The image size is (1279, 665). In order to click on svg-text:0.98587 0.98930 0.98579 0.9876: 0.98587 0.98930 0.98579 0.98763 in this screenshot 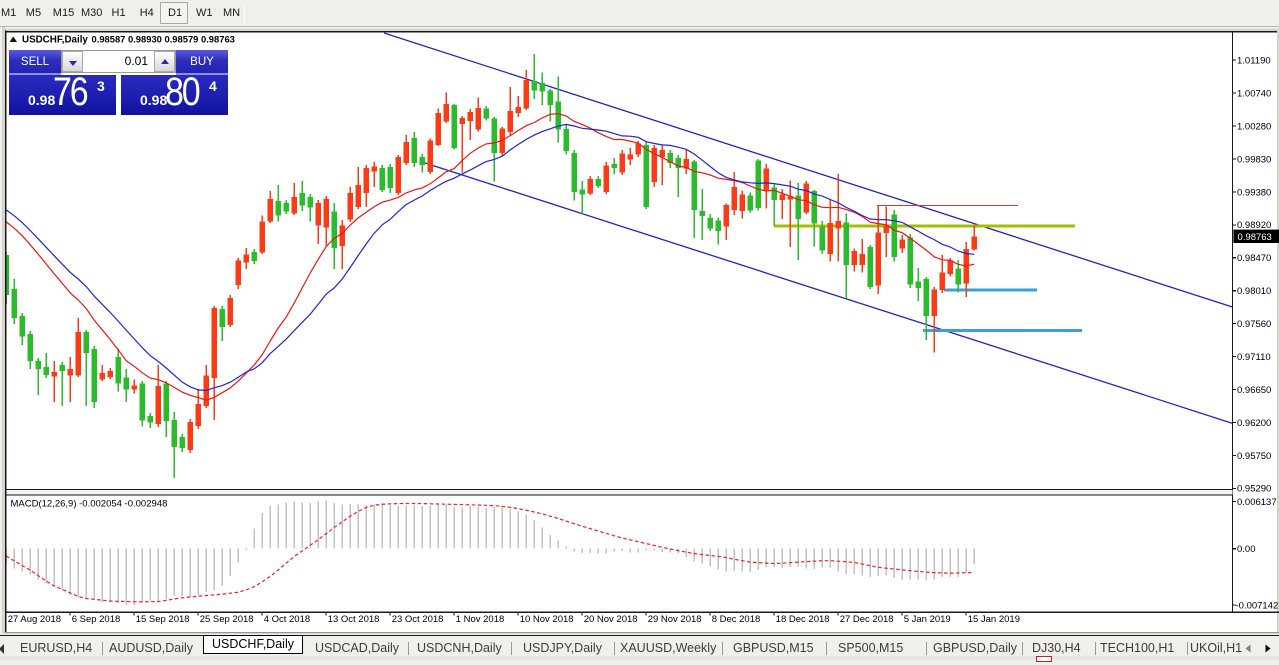, I will do `click(163, 39)`.